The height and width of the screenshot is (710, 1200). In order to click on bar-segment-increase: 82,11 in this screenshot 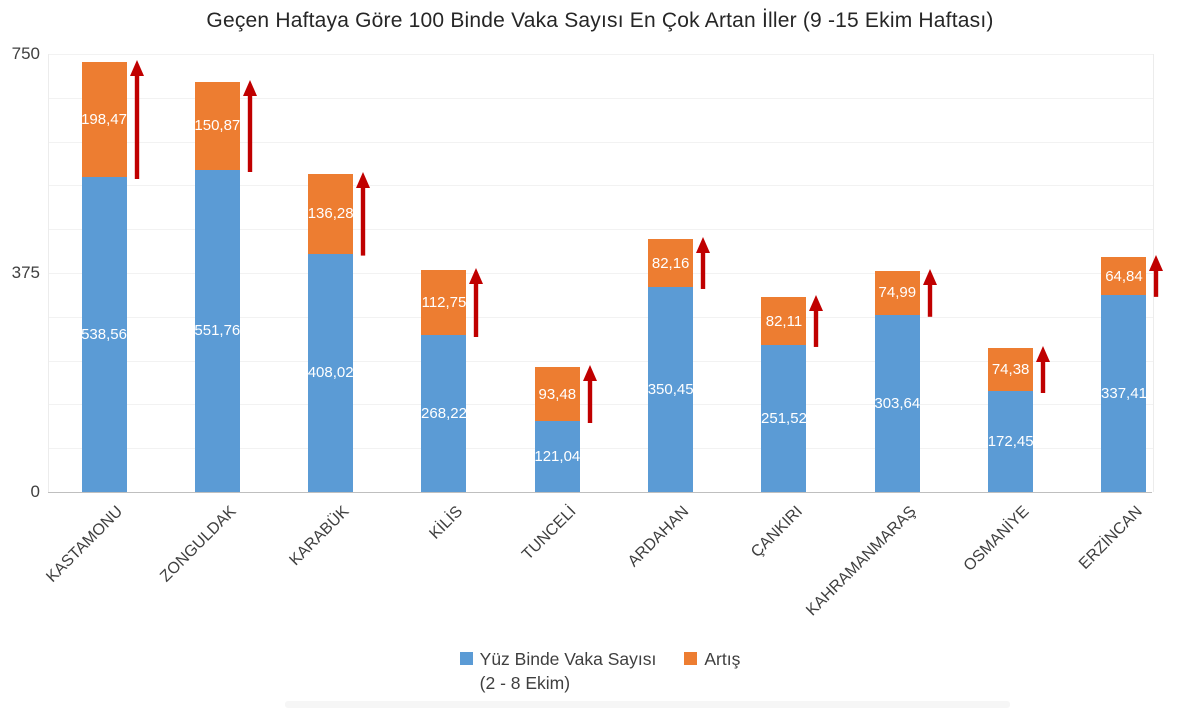, I will do `click(784, 321)`.